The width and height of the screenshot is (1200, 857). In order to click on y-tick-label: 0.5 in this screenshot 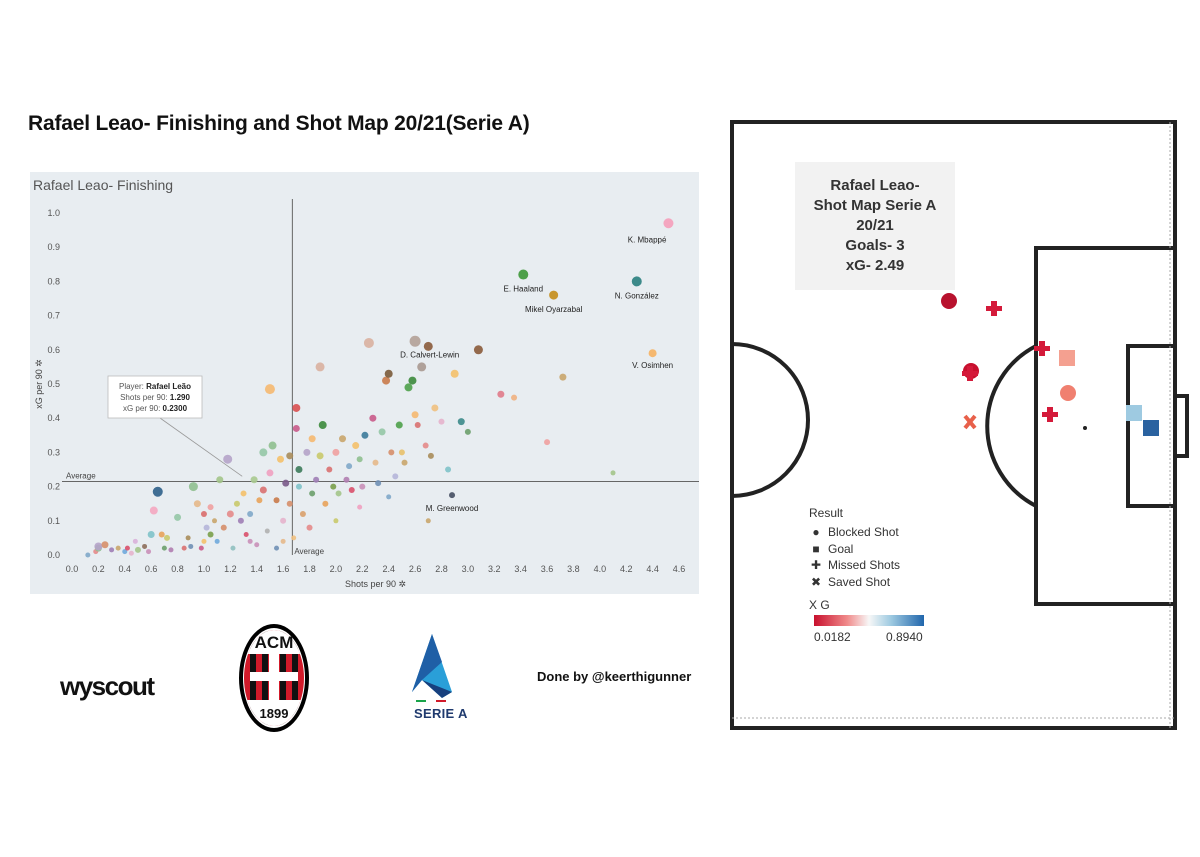, I will do `click(53, 384)`.